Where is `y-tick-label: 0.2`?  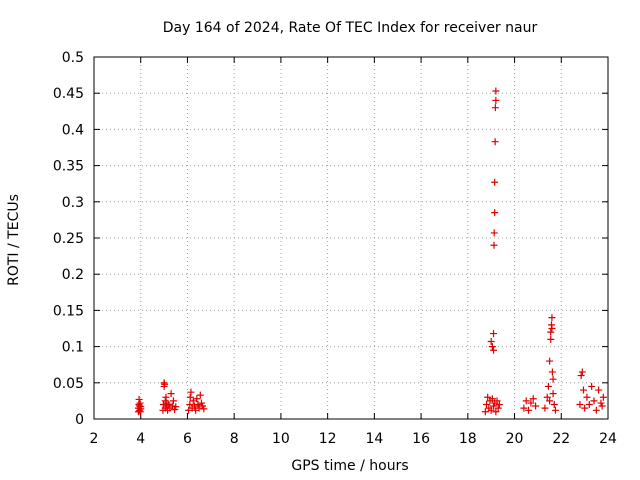 y-tick-label: 0.2 is located at coordinates (73, 275).